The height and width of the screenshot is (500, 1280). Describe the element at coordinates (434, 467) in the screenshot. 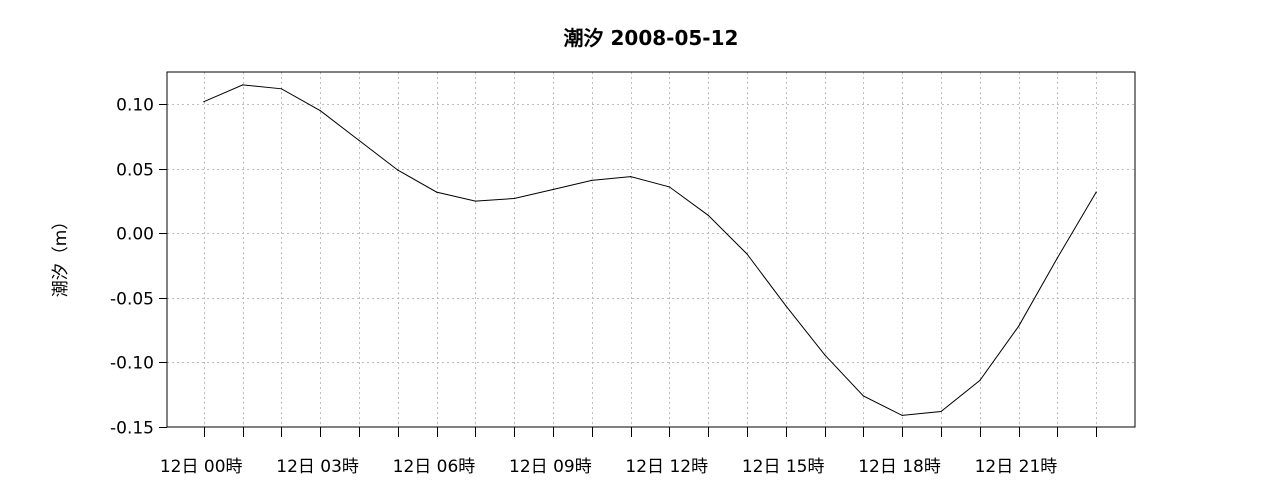

I see `x-tick-label: 12日 06時` at that location.